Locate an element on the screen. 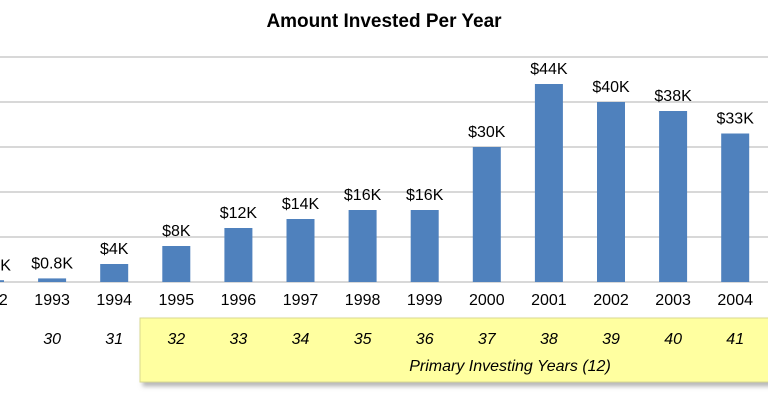 The width and height of the screenshot is (768, 403). value-label: $0.8K is located at coordinates (52, 264).